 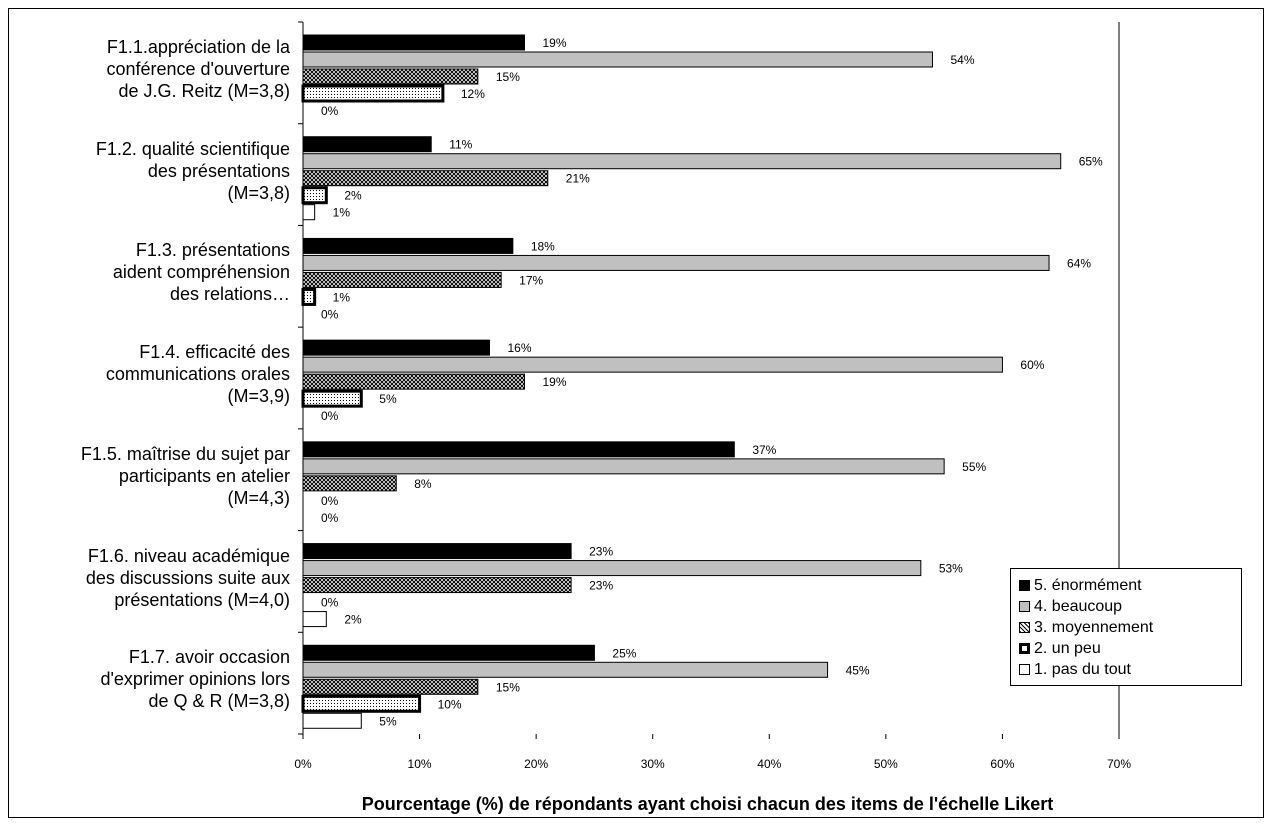 I want to click on x-tick-label: 10%, so click(x=420, y=764).